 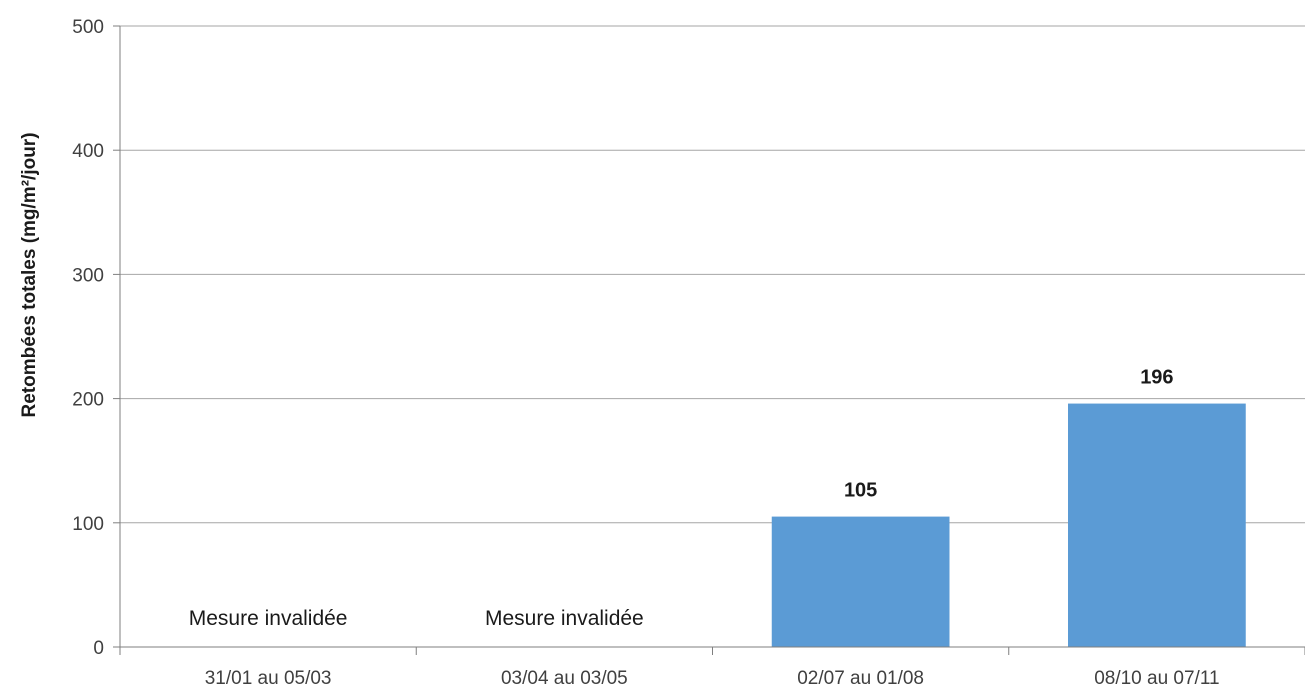 I want to click on y-axis-ticks: 0 100 200 300 400 500, so click(x=96, y=338).